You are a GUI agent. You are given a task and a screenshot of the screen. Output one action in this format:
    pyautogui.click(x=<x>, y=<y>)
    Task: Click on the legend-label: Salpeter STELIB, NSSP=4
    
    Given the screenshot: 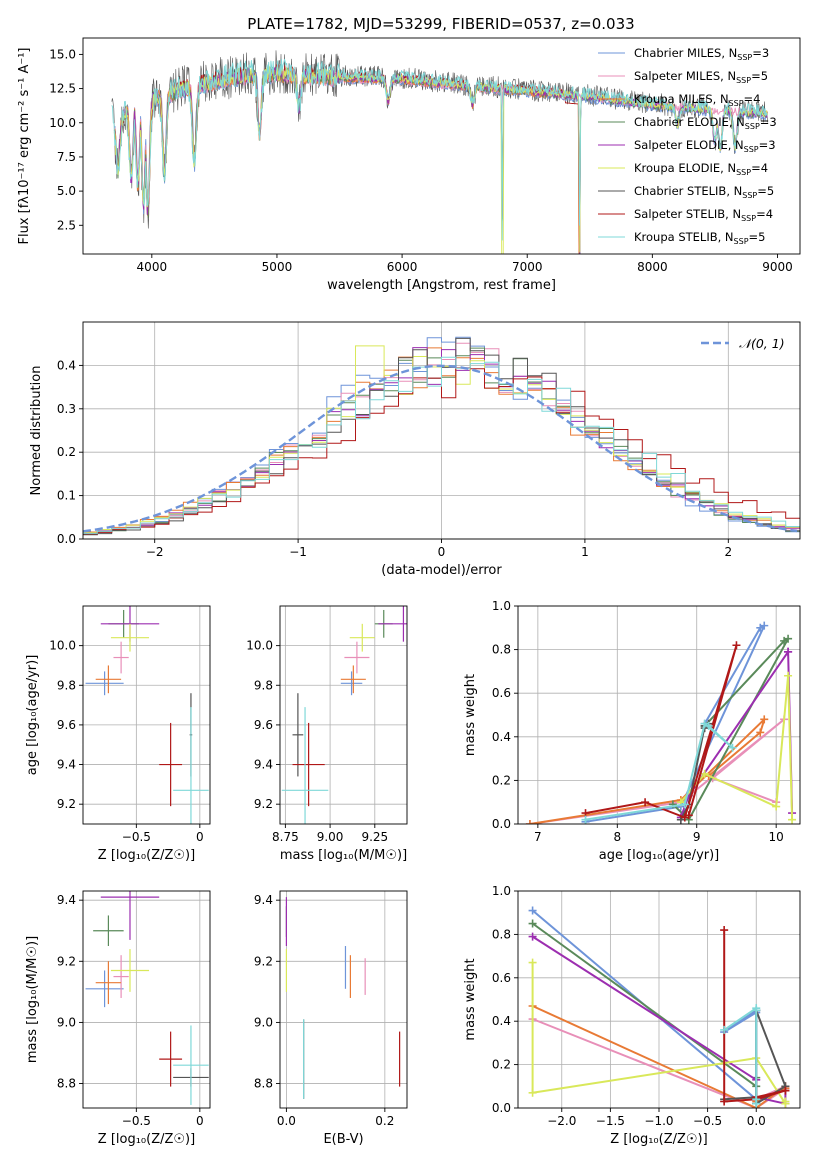 What is the action you would take?
    pyautogui.click(x=703, y=215)
    